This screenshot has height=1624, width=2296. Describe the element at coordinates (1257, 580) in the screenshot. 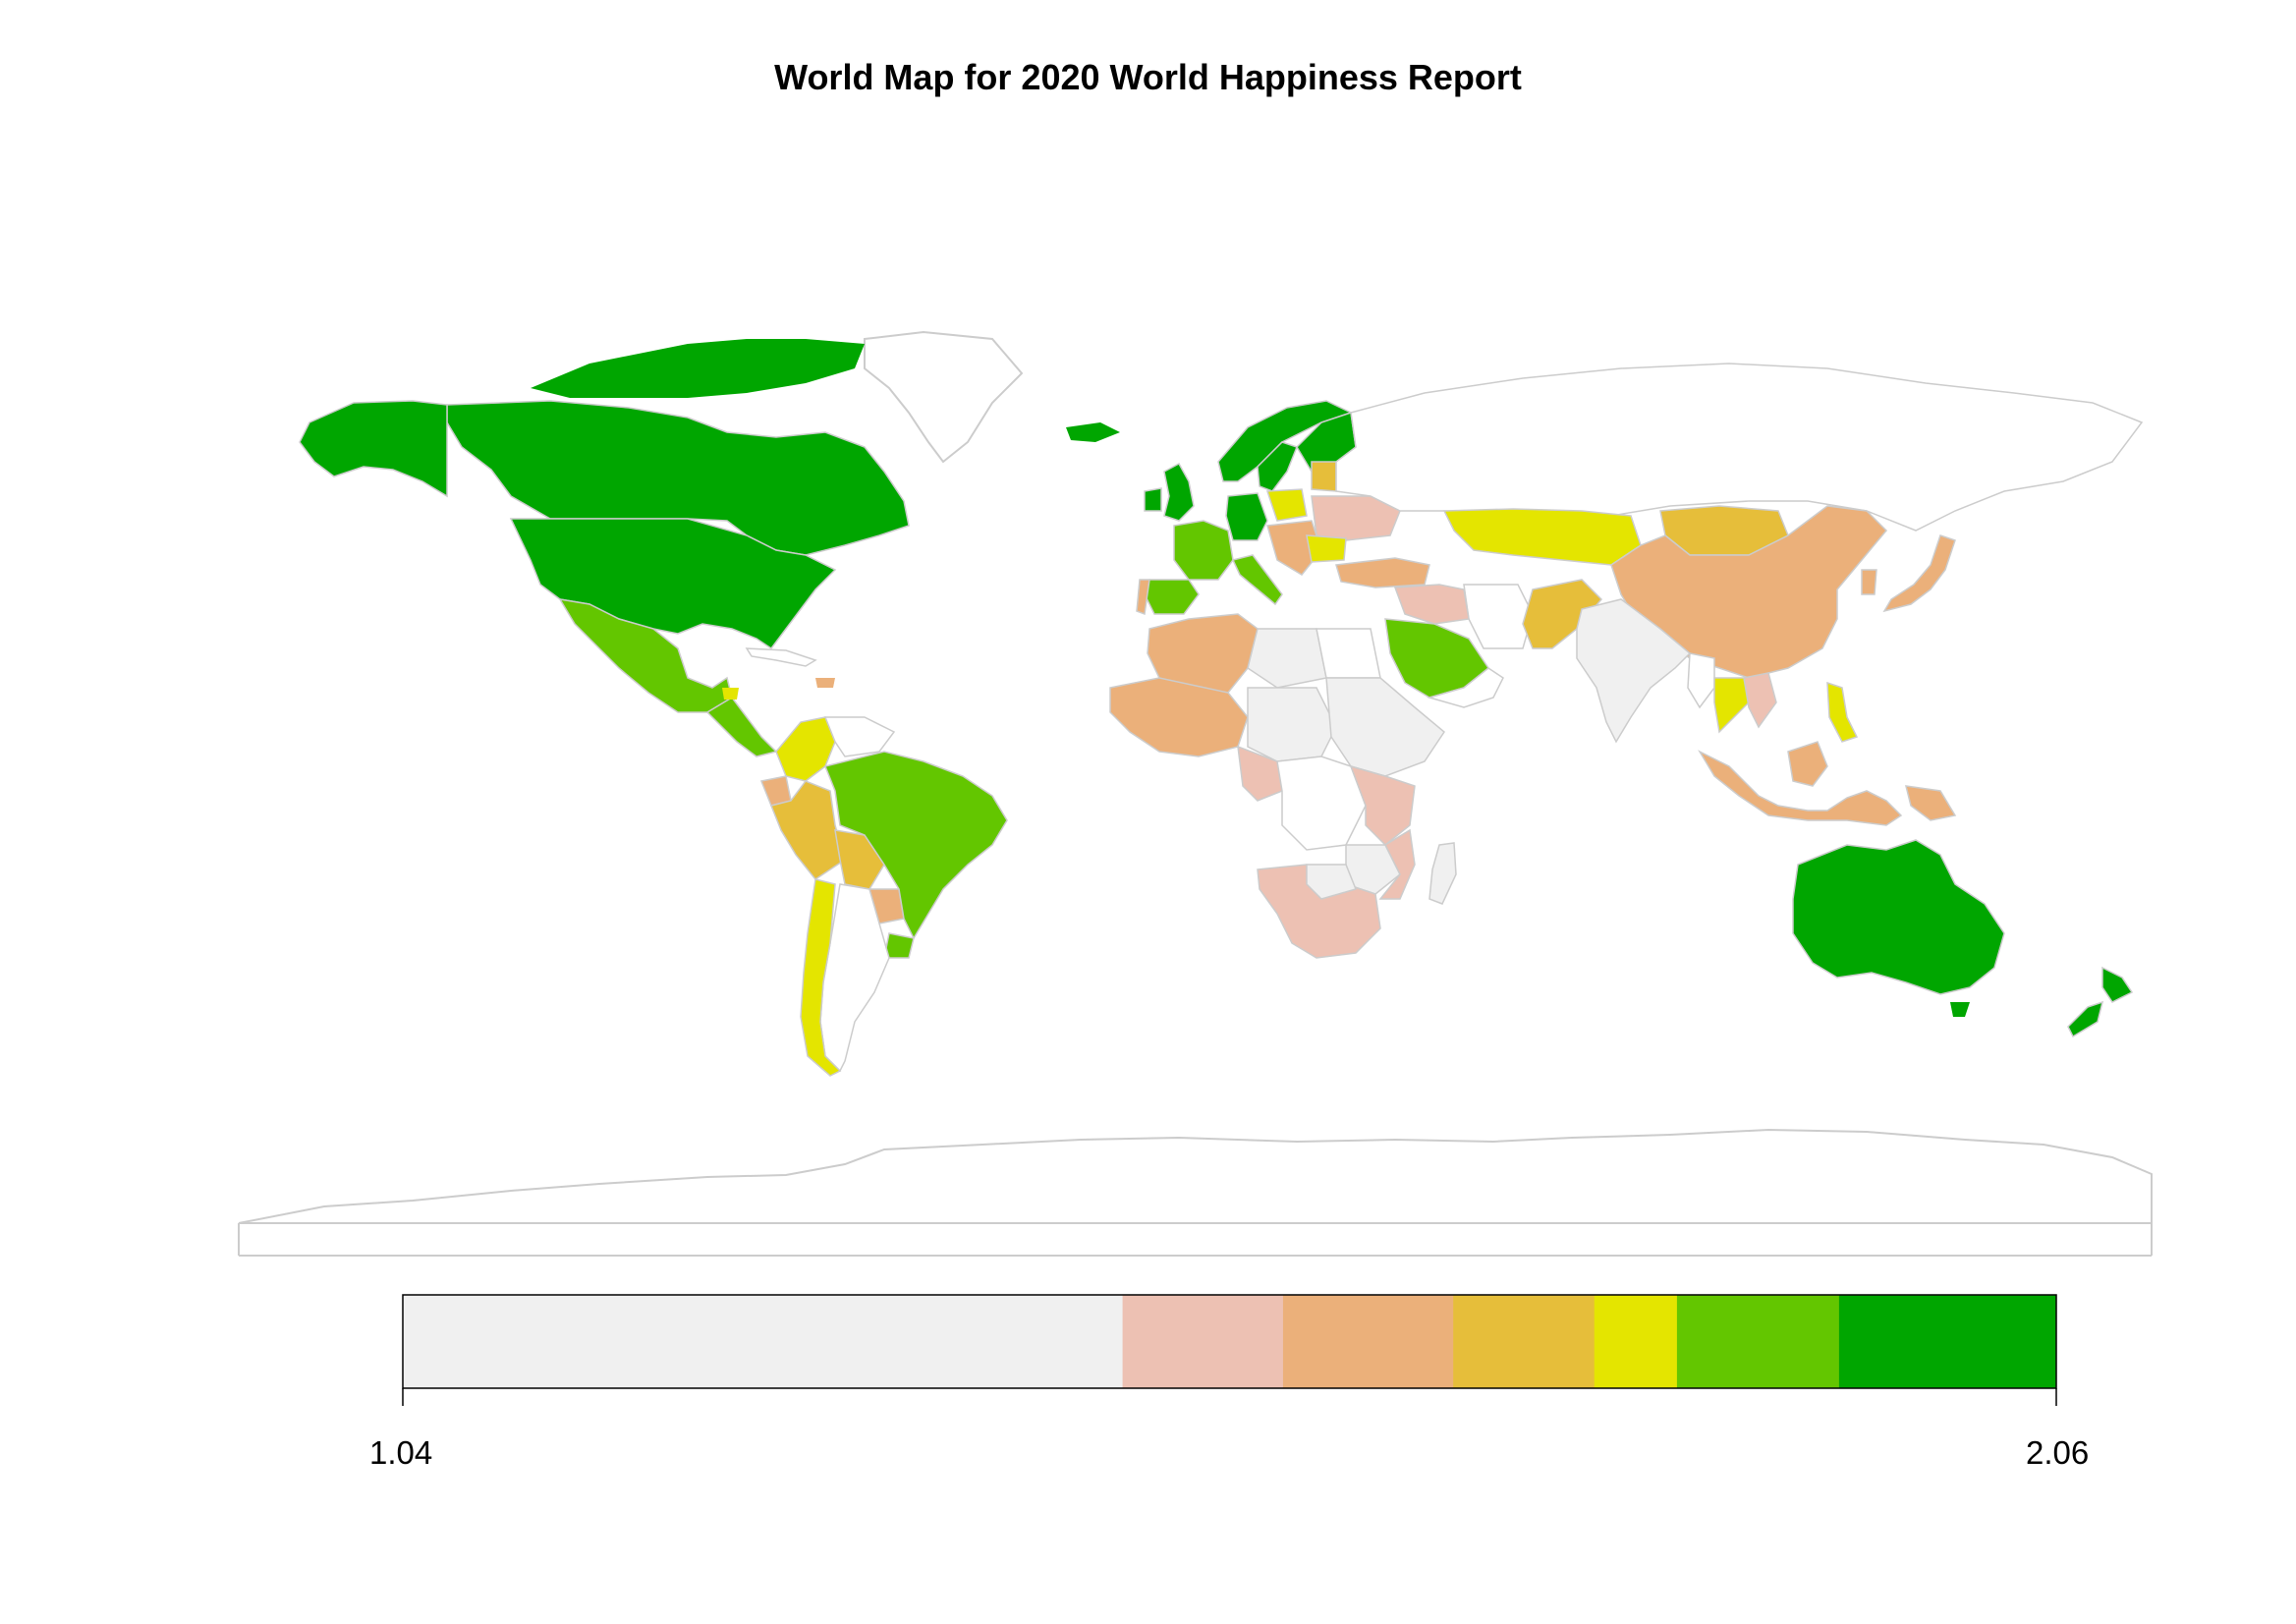

I see `region-italy` at that location.